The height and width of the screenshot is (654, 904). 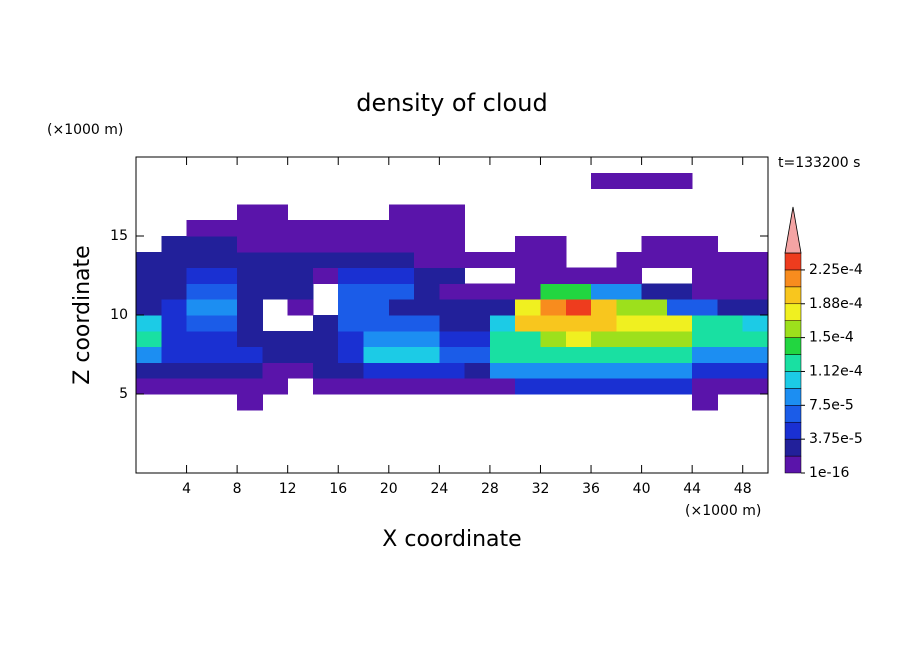 What do you see at coordinates (541, 489) in the screenshot?
I see `x-tick-label: 32` at bounding box center [541, 489].